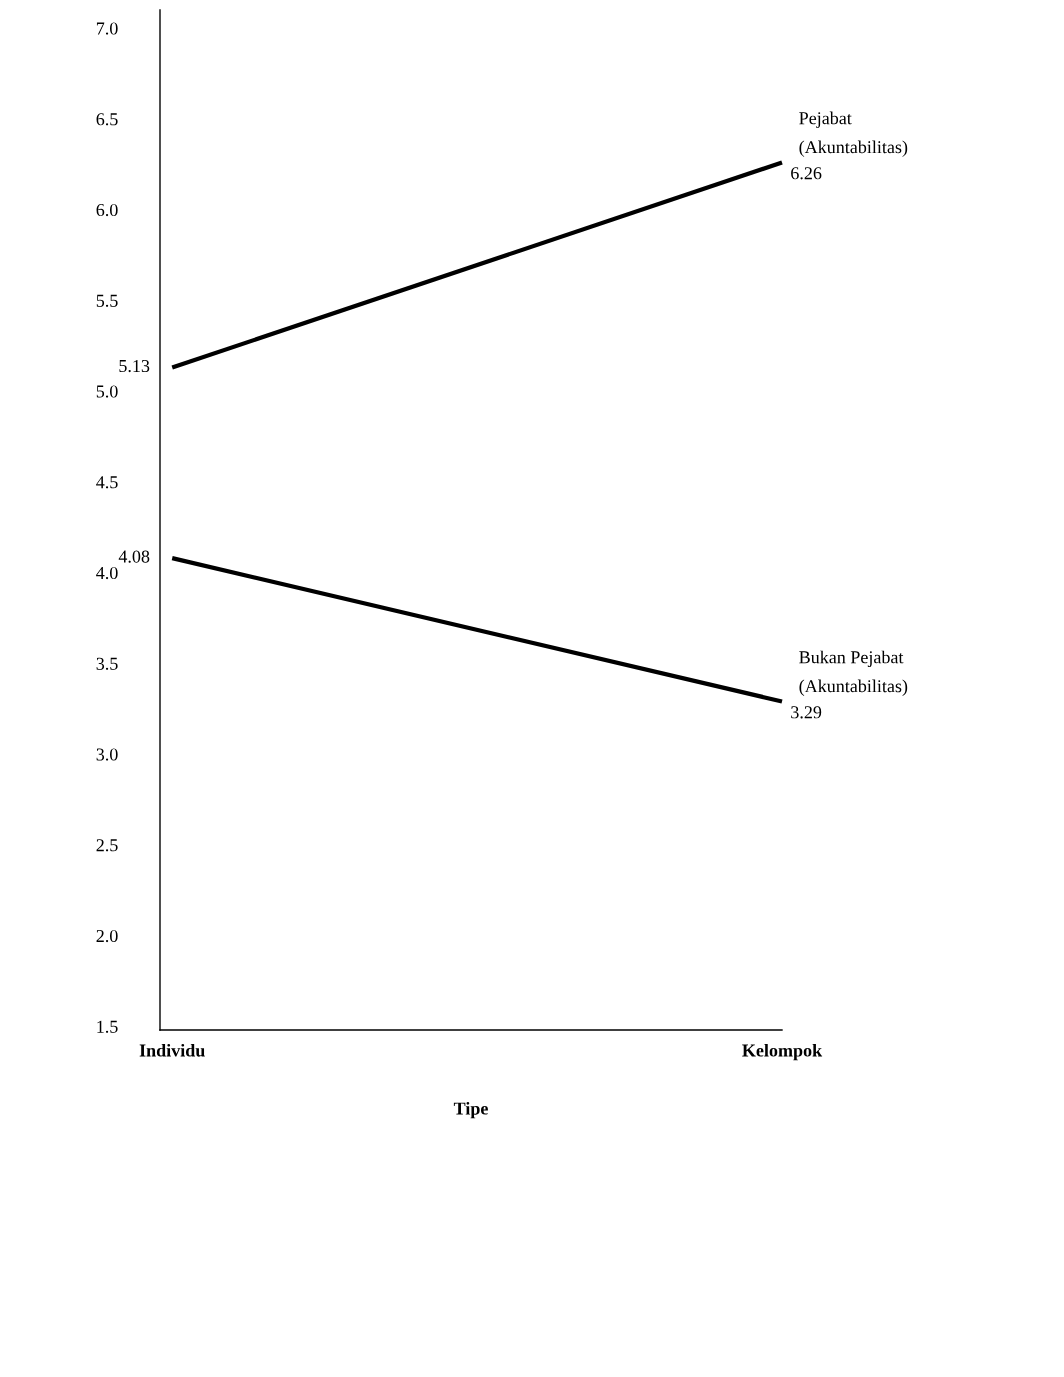 This screenshot has height=1377, width=1064. Describe the element at coordinates (107, 845) in the screenshot. I see `y-tick-label: 2.5` at that location.